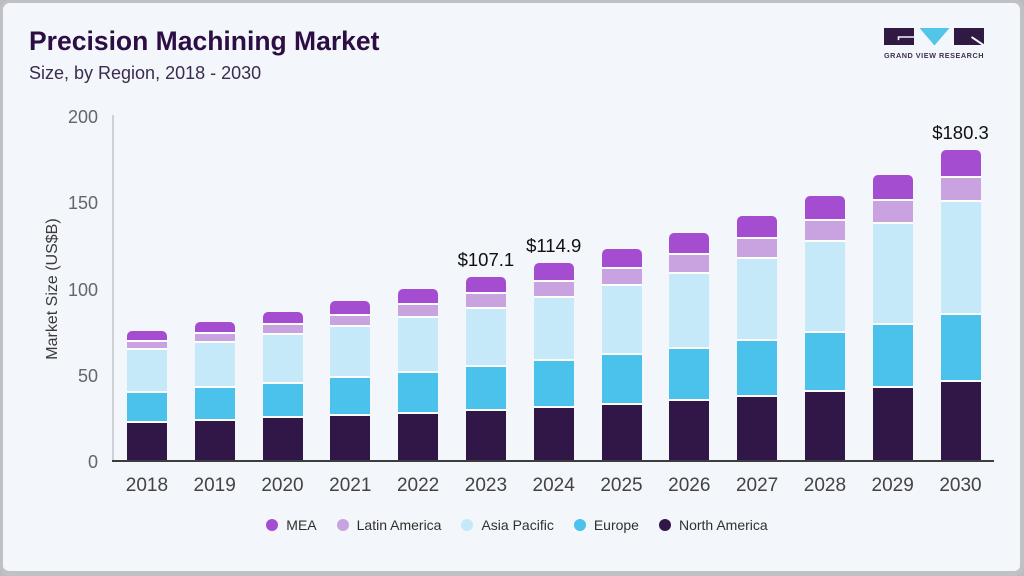 The height and width of the screenshot is (576, 1024). I want to click on svg-text: GRAND VIEW RESEARCH, so click(934, 55).